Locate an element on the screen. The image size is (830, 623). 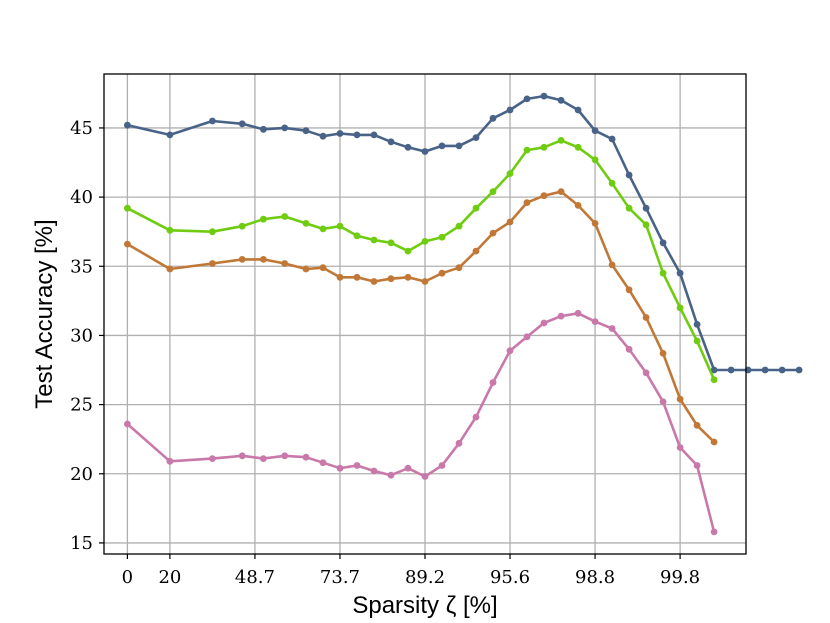
x-tick-label: 0 is located at coordinates (127, 577).